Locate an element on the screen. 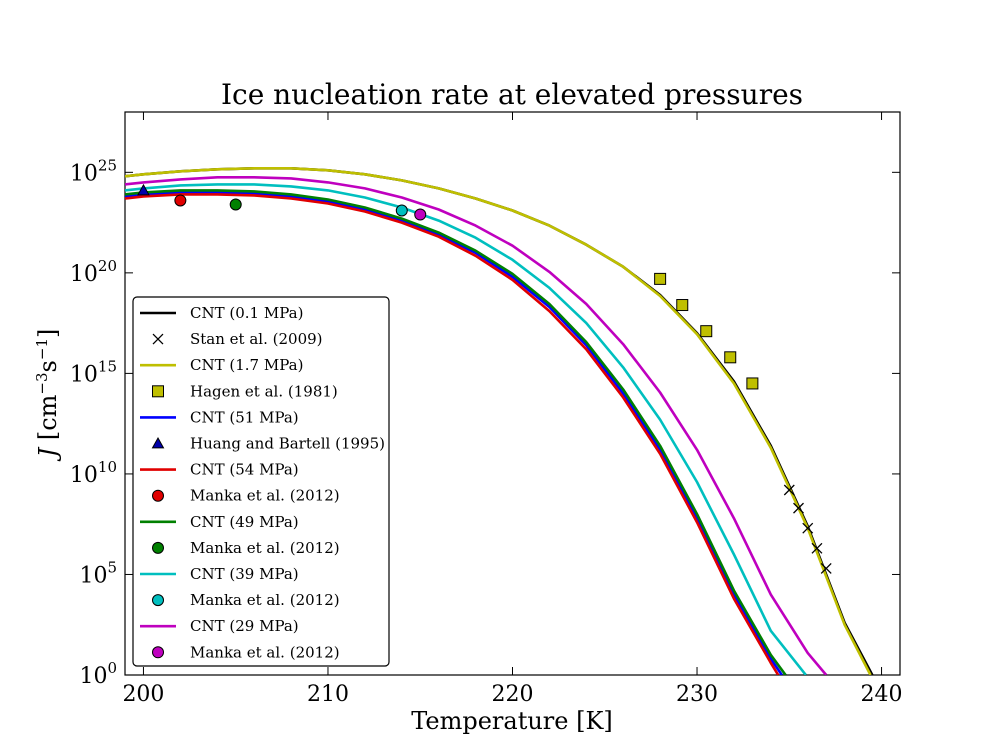  x-tick-label: 210 is located at coordinates (328, 694).